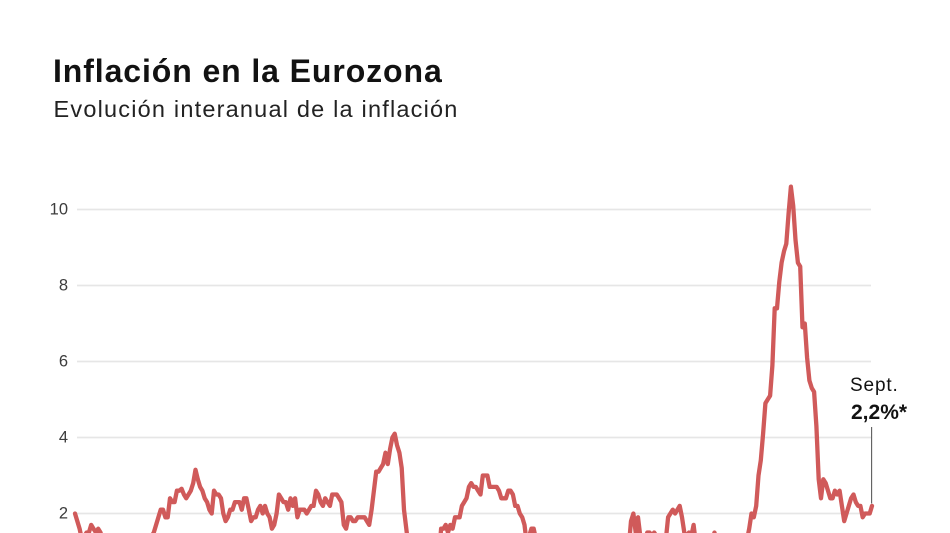 The image size is (950, 533). Describe the element at coordinates (63, 286) in the screenshot. I see `svg-text: 8` at that location.